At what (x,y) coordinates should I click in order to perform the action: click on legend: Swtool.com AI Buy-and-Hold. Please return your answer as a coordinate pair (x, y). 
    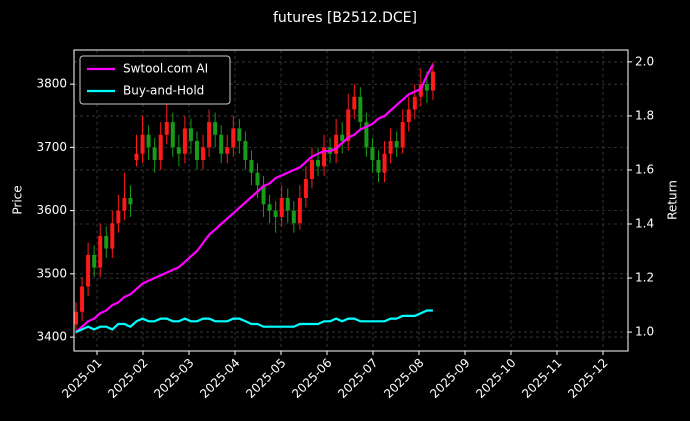
    Looking at the image, I should click on (155, 80).